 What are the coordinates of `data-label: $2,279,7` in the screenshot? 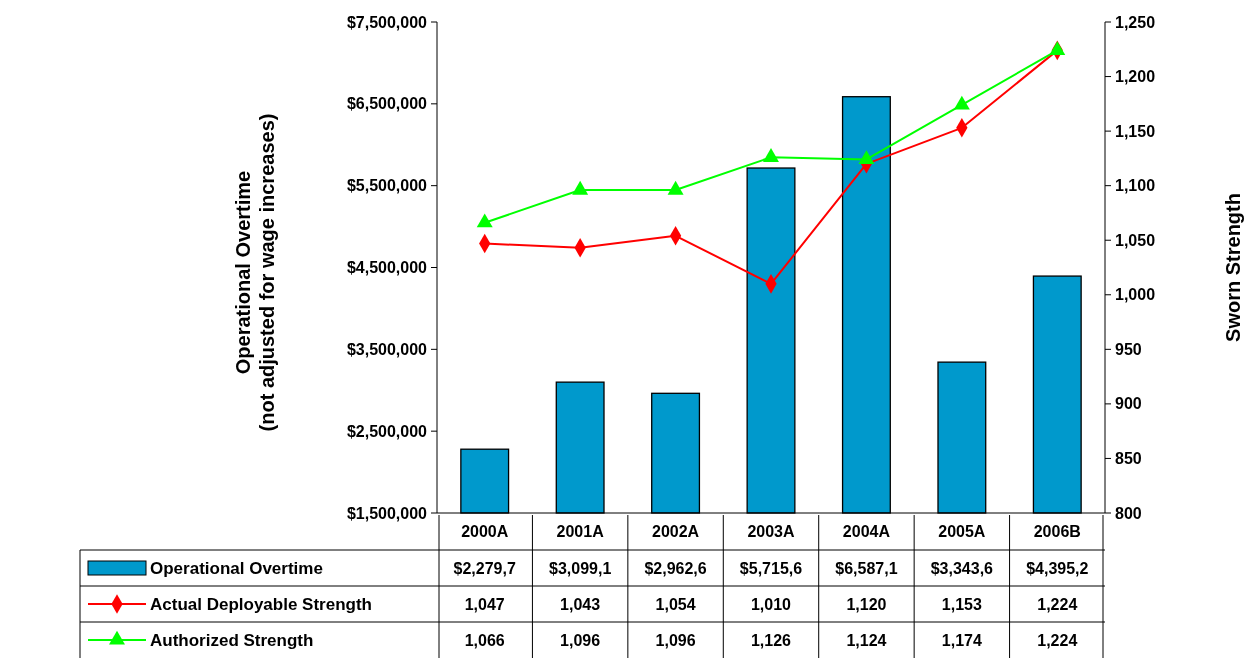 It's located at (484, 568).